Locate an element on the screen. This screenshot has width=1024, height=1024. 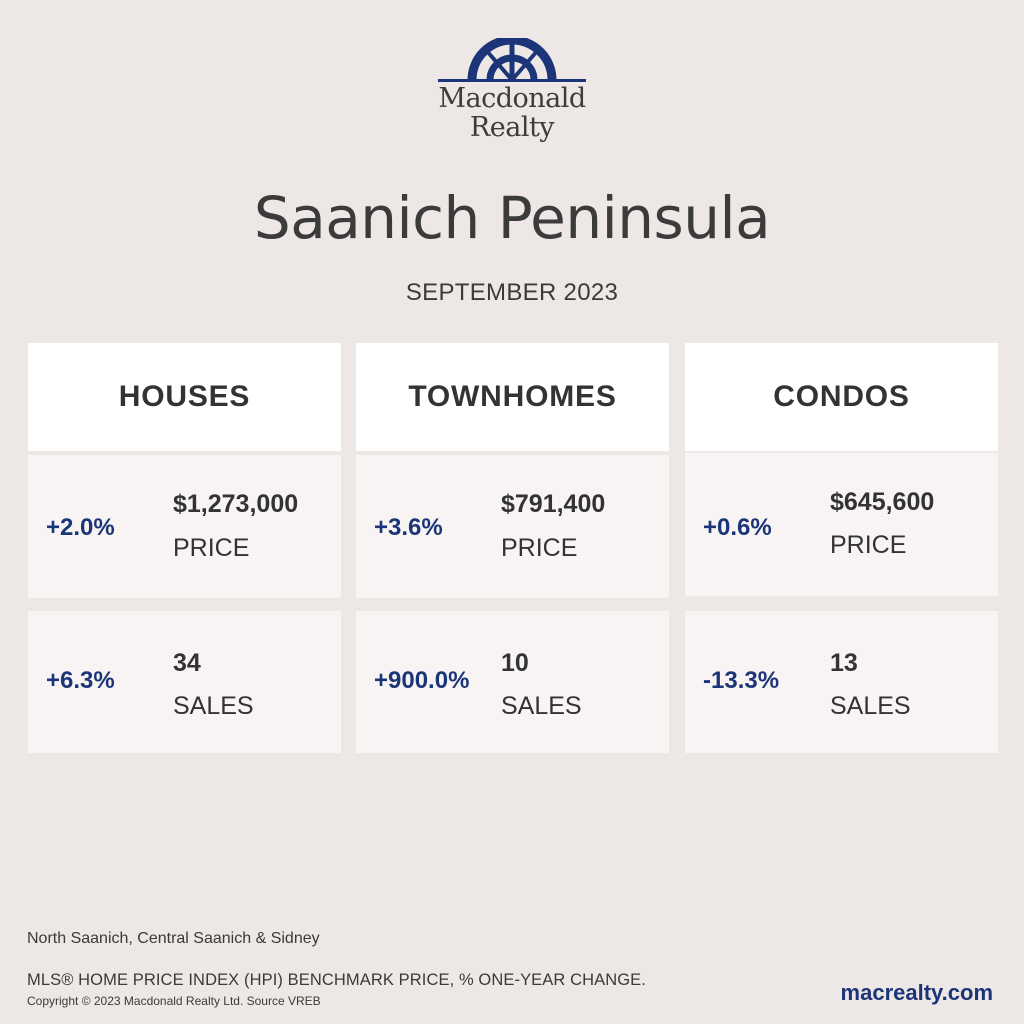
logo-wordmark-line2: Realty is located at coordinates (512, 127).